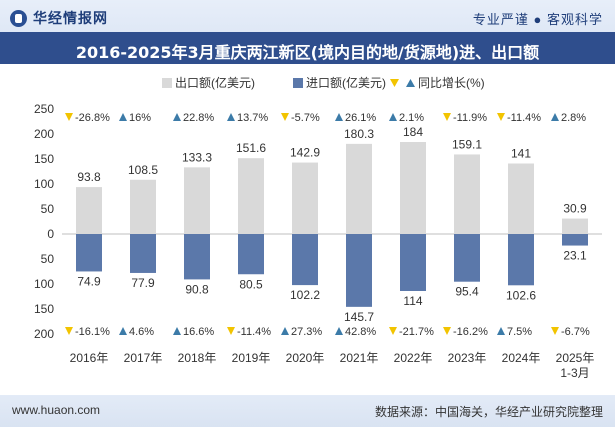 Image resolution: width=615 pixels, height=427 pixels. Describe the element at coordinates (92, 332) in the screenshot. I see `import-growth-label: -16.1%` at that location.